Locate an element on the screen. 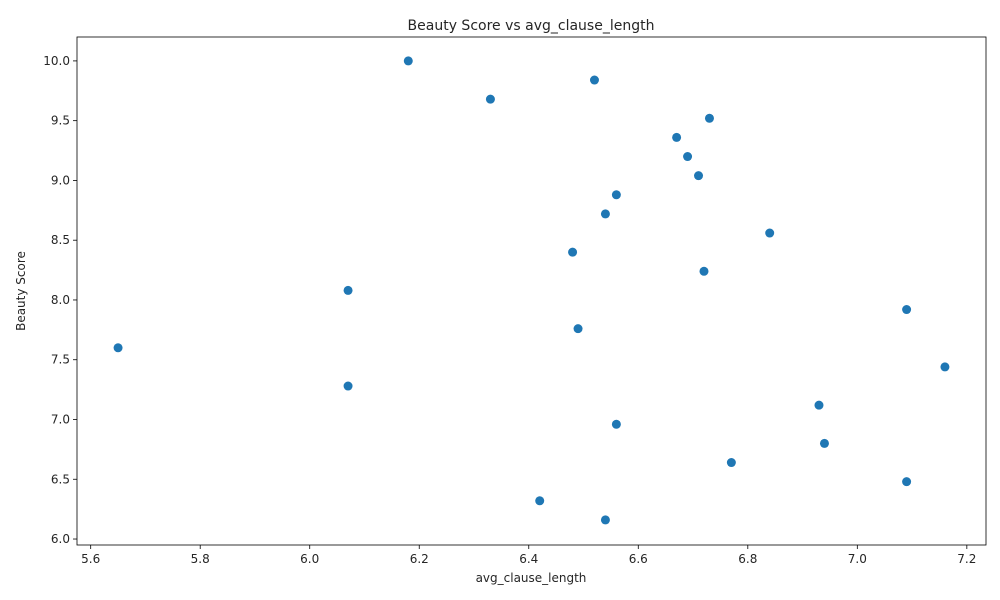 The height and width of the screenshot is (600, 1000). y-tick-label: 7.5 is located at coordinates (60, 360).